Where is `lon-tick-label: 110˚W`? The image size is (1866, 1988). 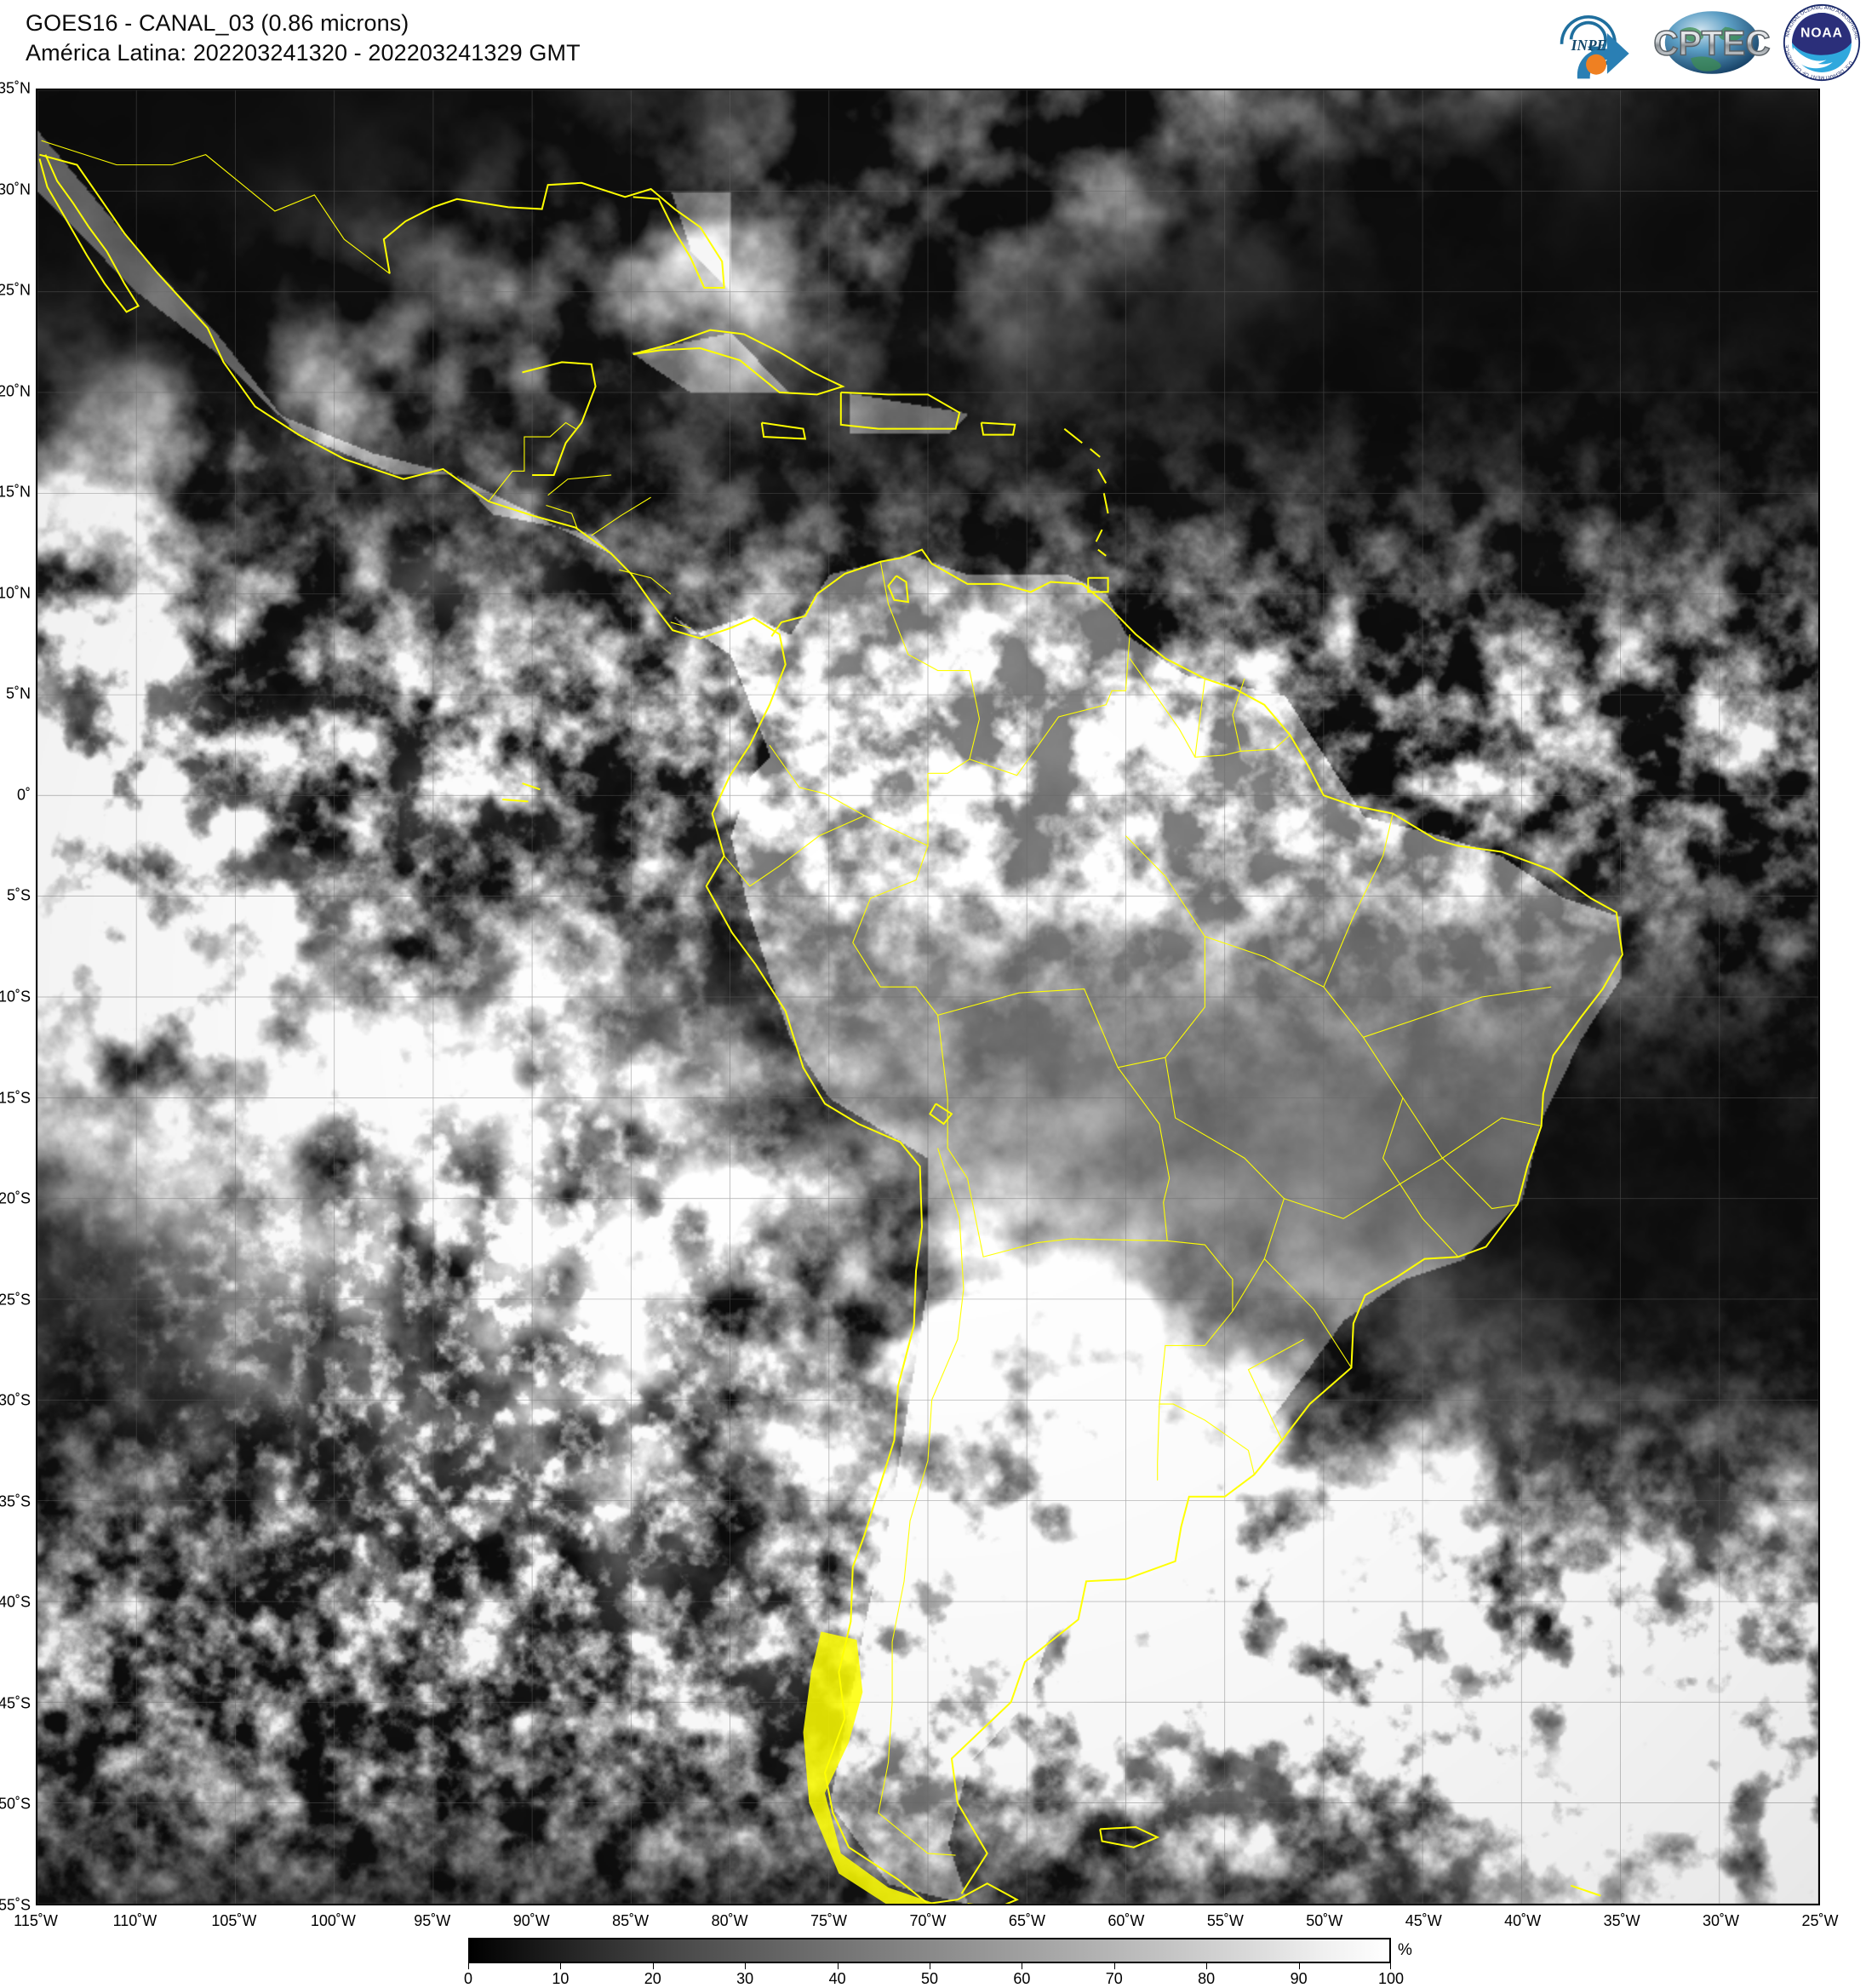 lon-tick-label: 110˚W is located at coordinates (134, 1921).